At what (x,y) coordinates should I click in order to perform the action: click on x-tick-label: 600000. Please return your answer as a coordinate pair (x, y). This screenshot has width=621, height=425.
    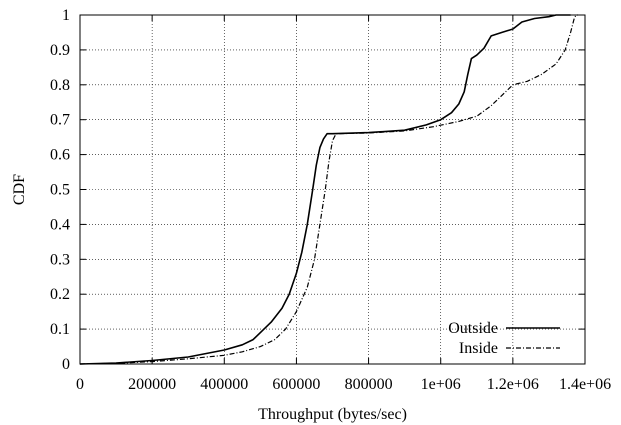
    Looking at the image, I should click on (296, 384).